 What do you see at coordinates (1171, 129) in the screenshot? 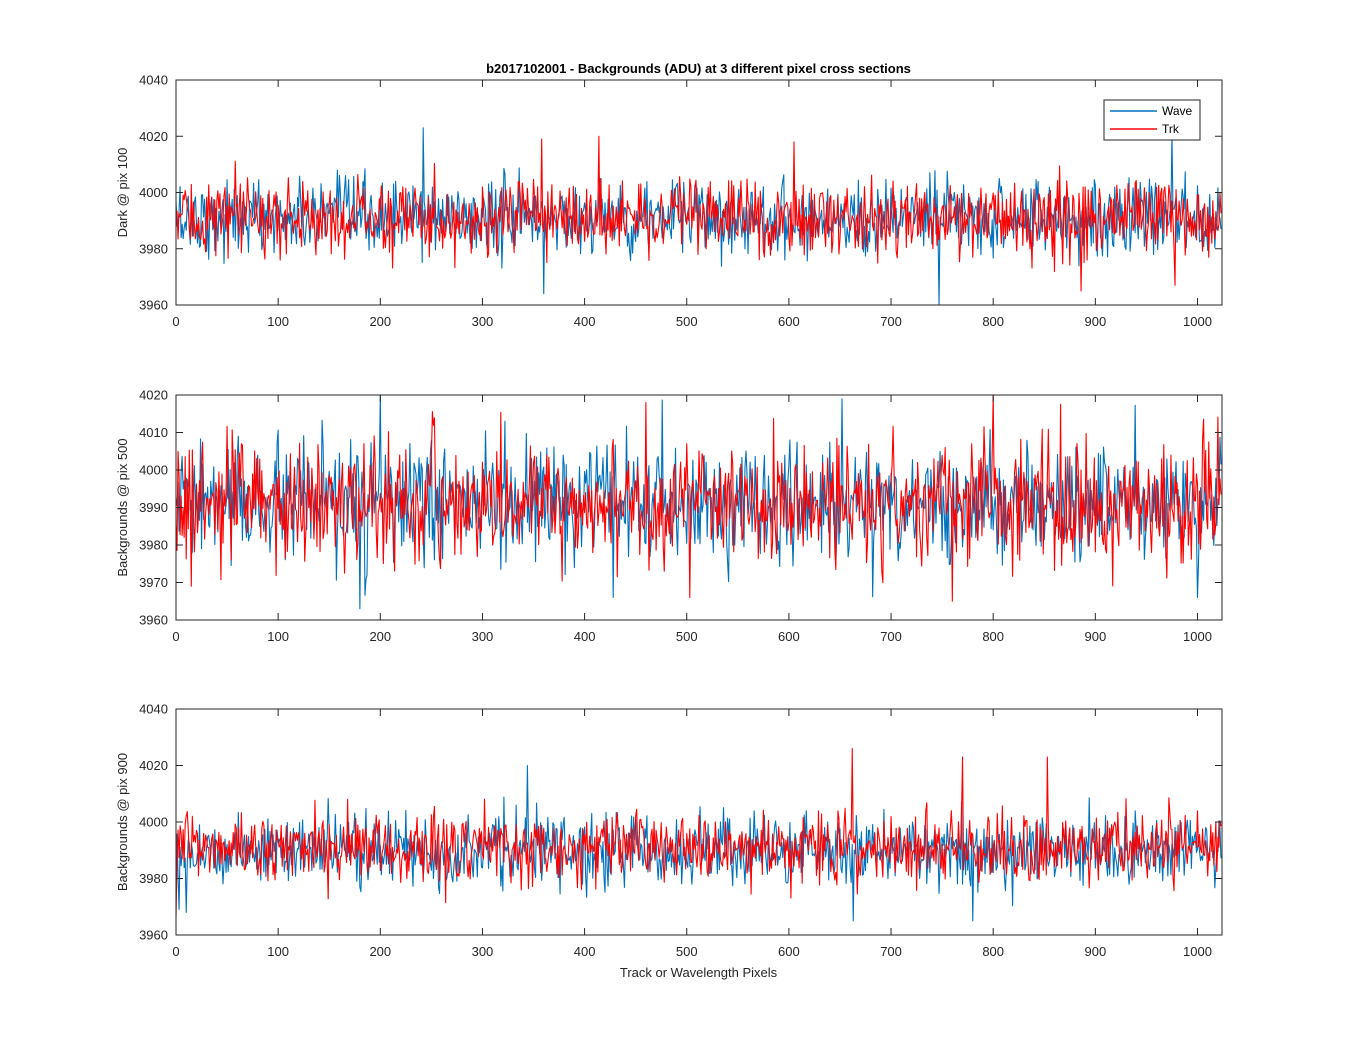
I see `legend-label-trk: Trk` at bounding box center [1171, 129].